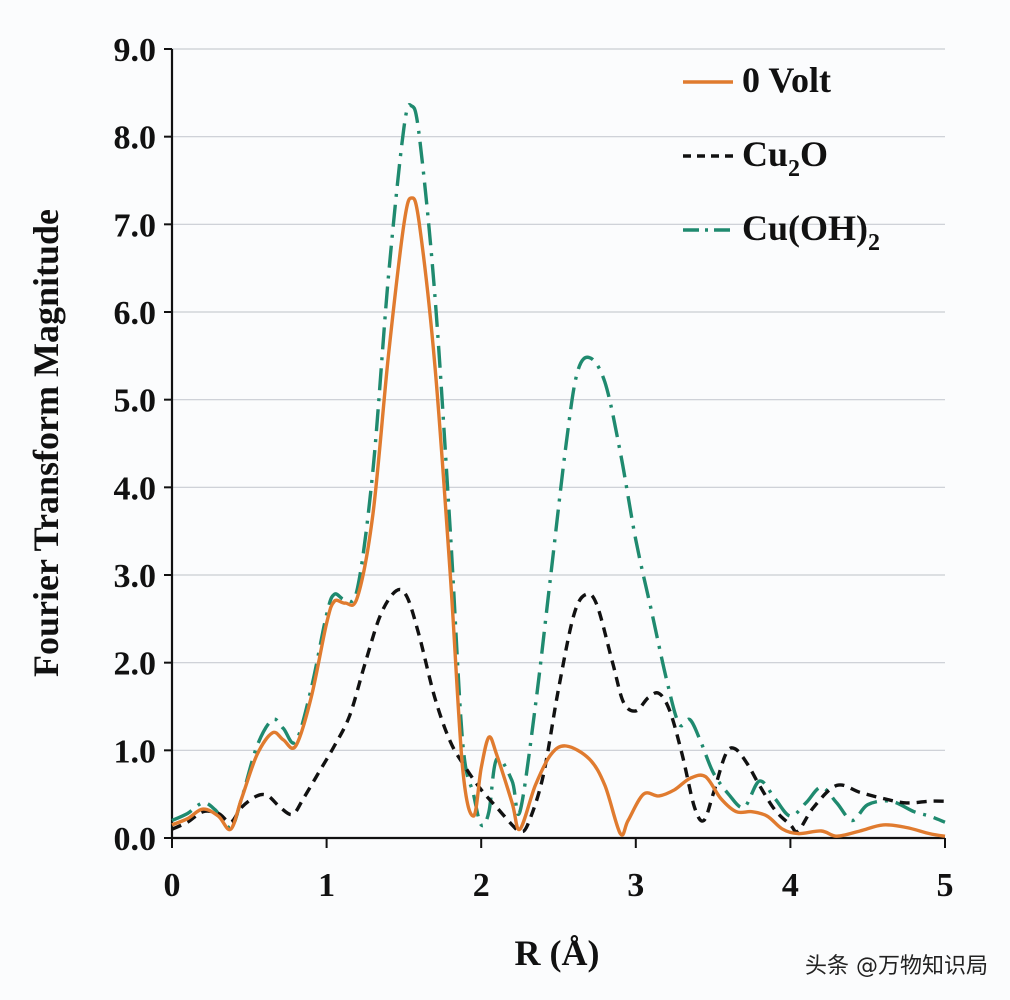 The height and width of the screenshot is (1000, 1010). I want to click on legend-label-main-0: 0 Volt, so click(786, 80).